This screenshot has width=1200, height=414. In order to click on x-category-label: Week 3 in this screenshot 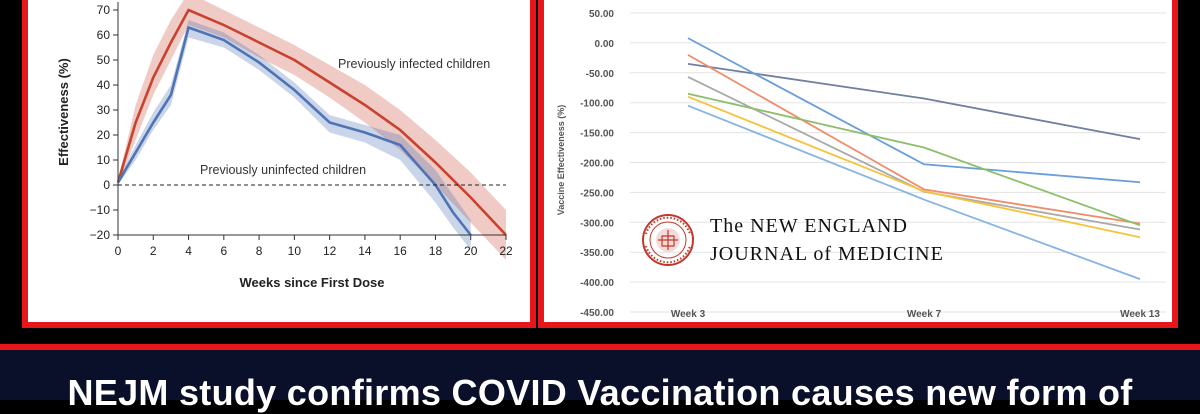, I will do `click(688, 314)`.